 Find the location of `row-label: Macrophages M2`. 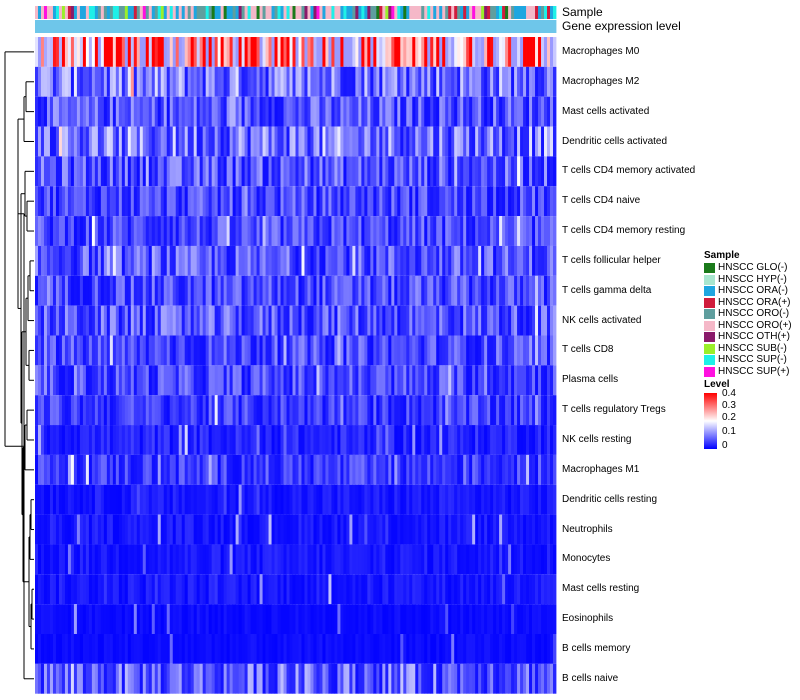

row-label: Macrophages M2 is located at coordinates (601, 81).